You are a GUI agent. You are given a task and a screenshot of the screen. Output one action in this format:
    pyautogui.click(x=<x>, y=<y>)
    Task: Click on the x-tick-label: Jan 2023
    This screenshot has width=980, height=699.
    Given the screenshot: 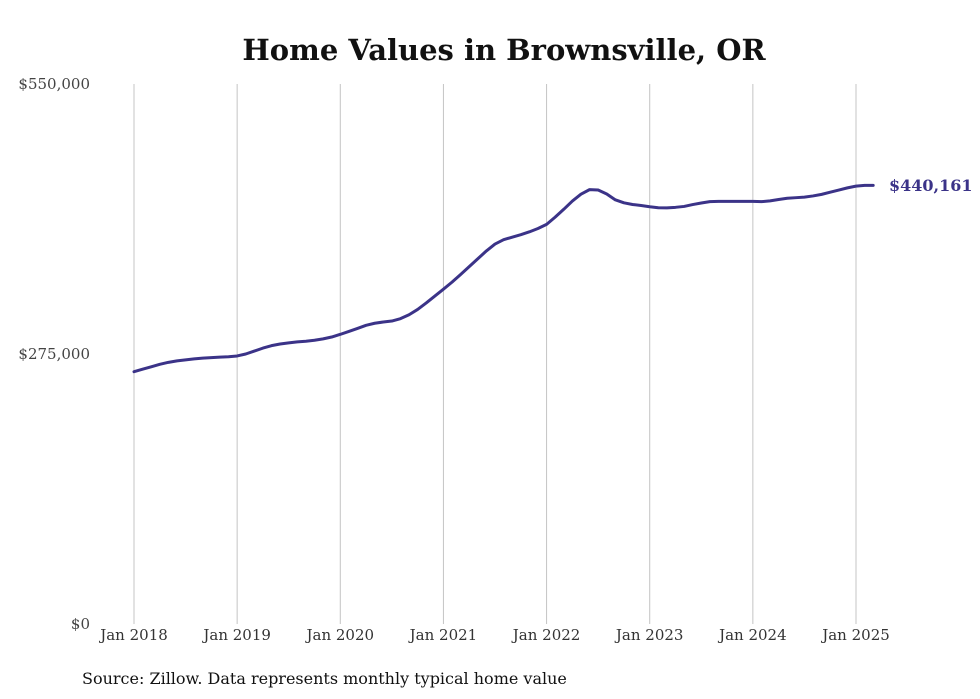 What is the action you would take?
    pyautogui.click(x=649, y=635)
    